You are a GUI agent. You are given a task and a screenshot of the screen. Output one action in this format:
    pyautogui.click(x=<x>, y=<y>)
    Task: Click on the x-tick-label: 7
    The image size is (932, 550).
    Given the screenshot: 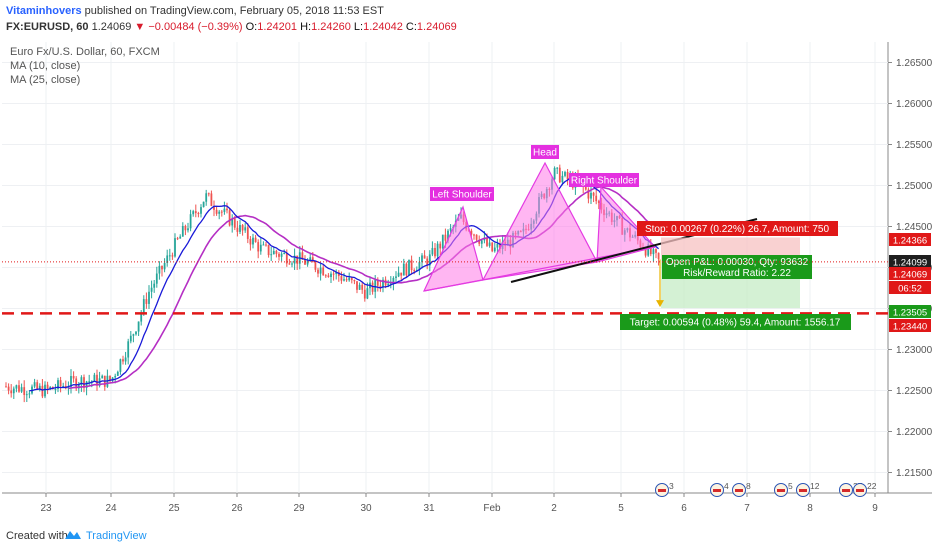 What is the action you would take?
    pyautogui.click(x=747, y=508)
    